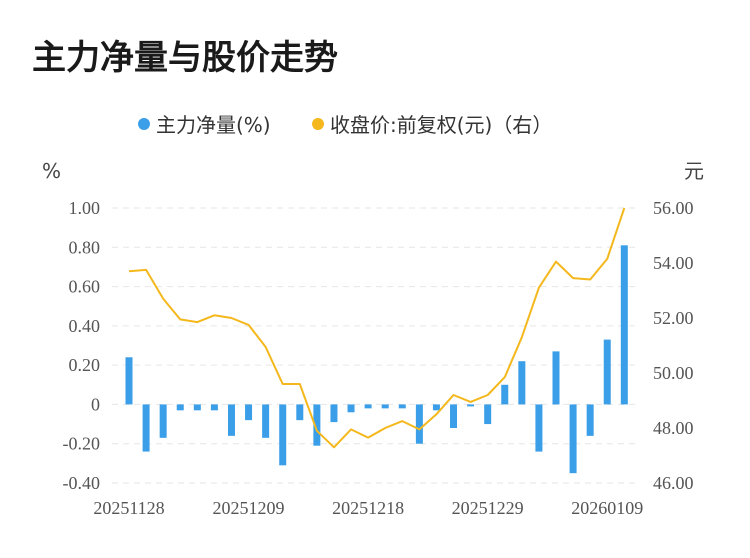 This screenshot has height=558, width=750. I want to click on left-tick-label: -0.40, so click(82, 483).